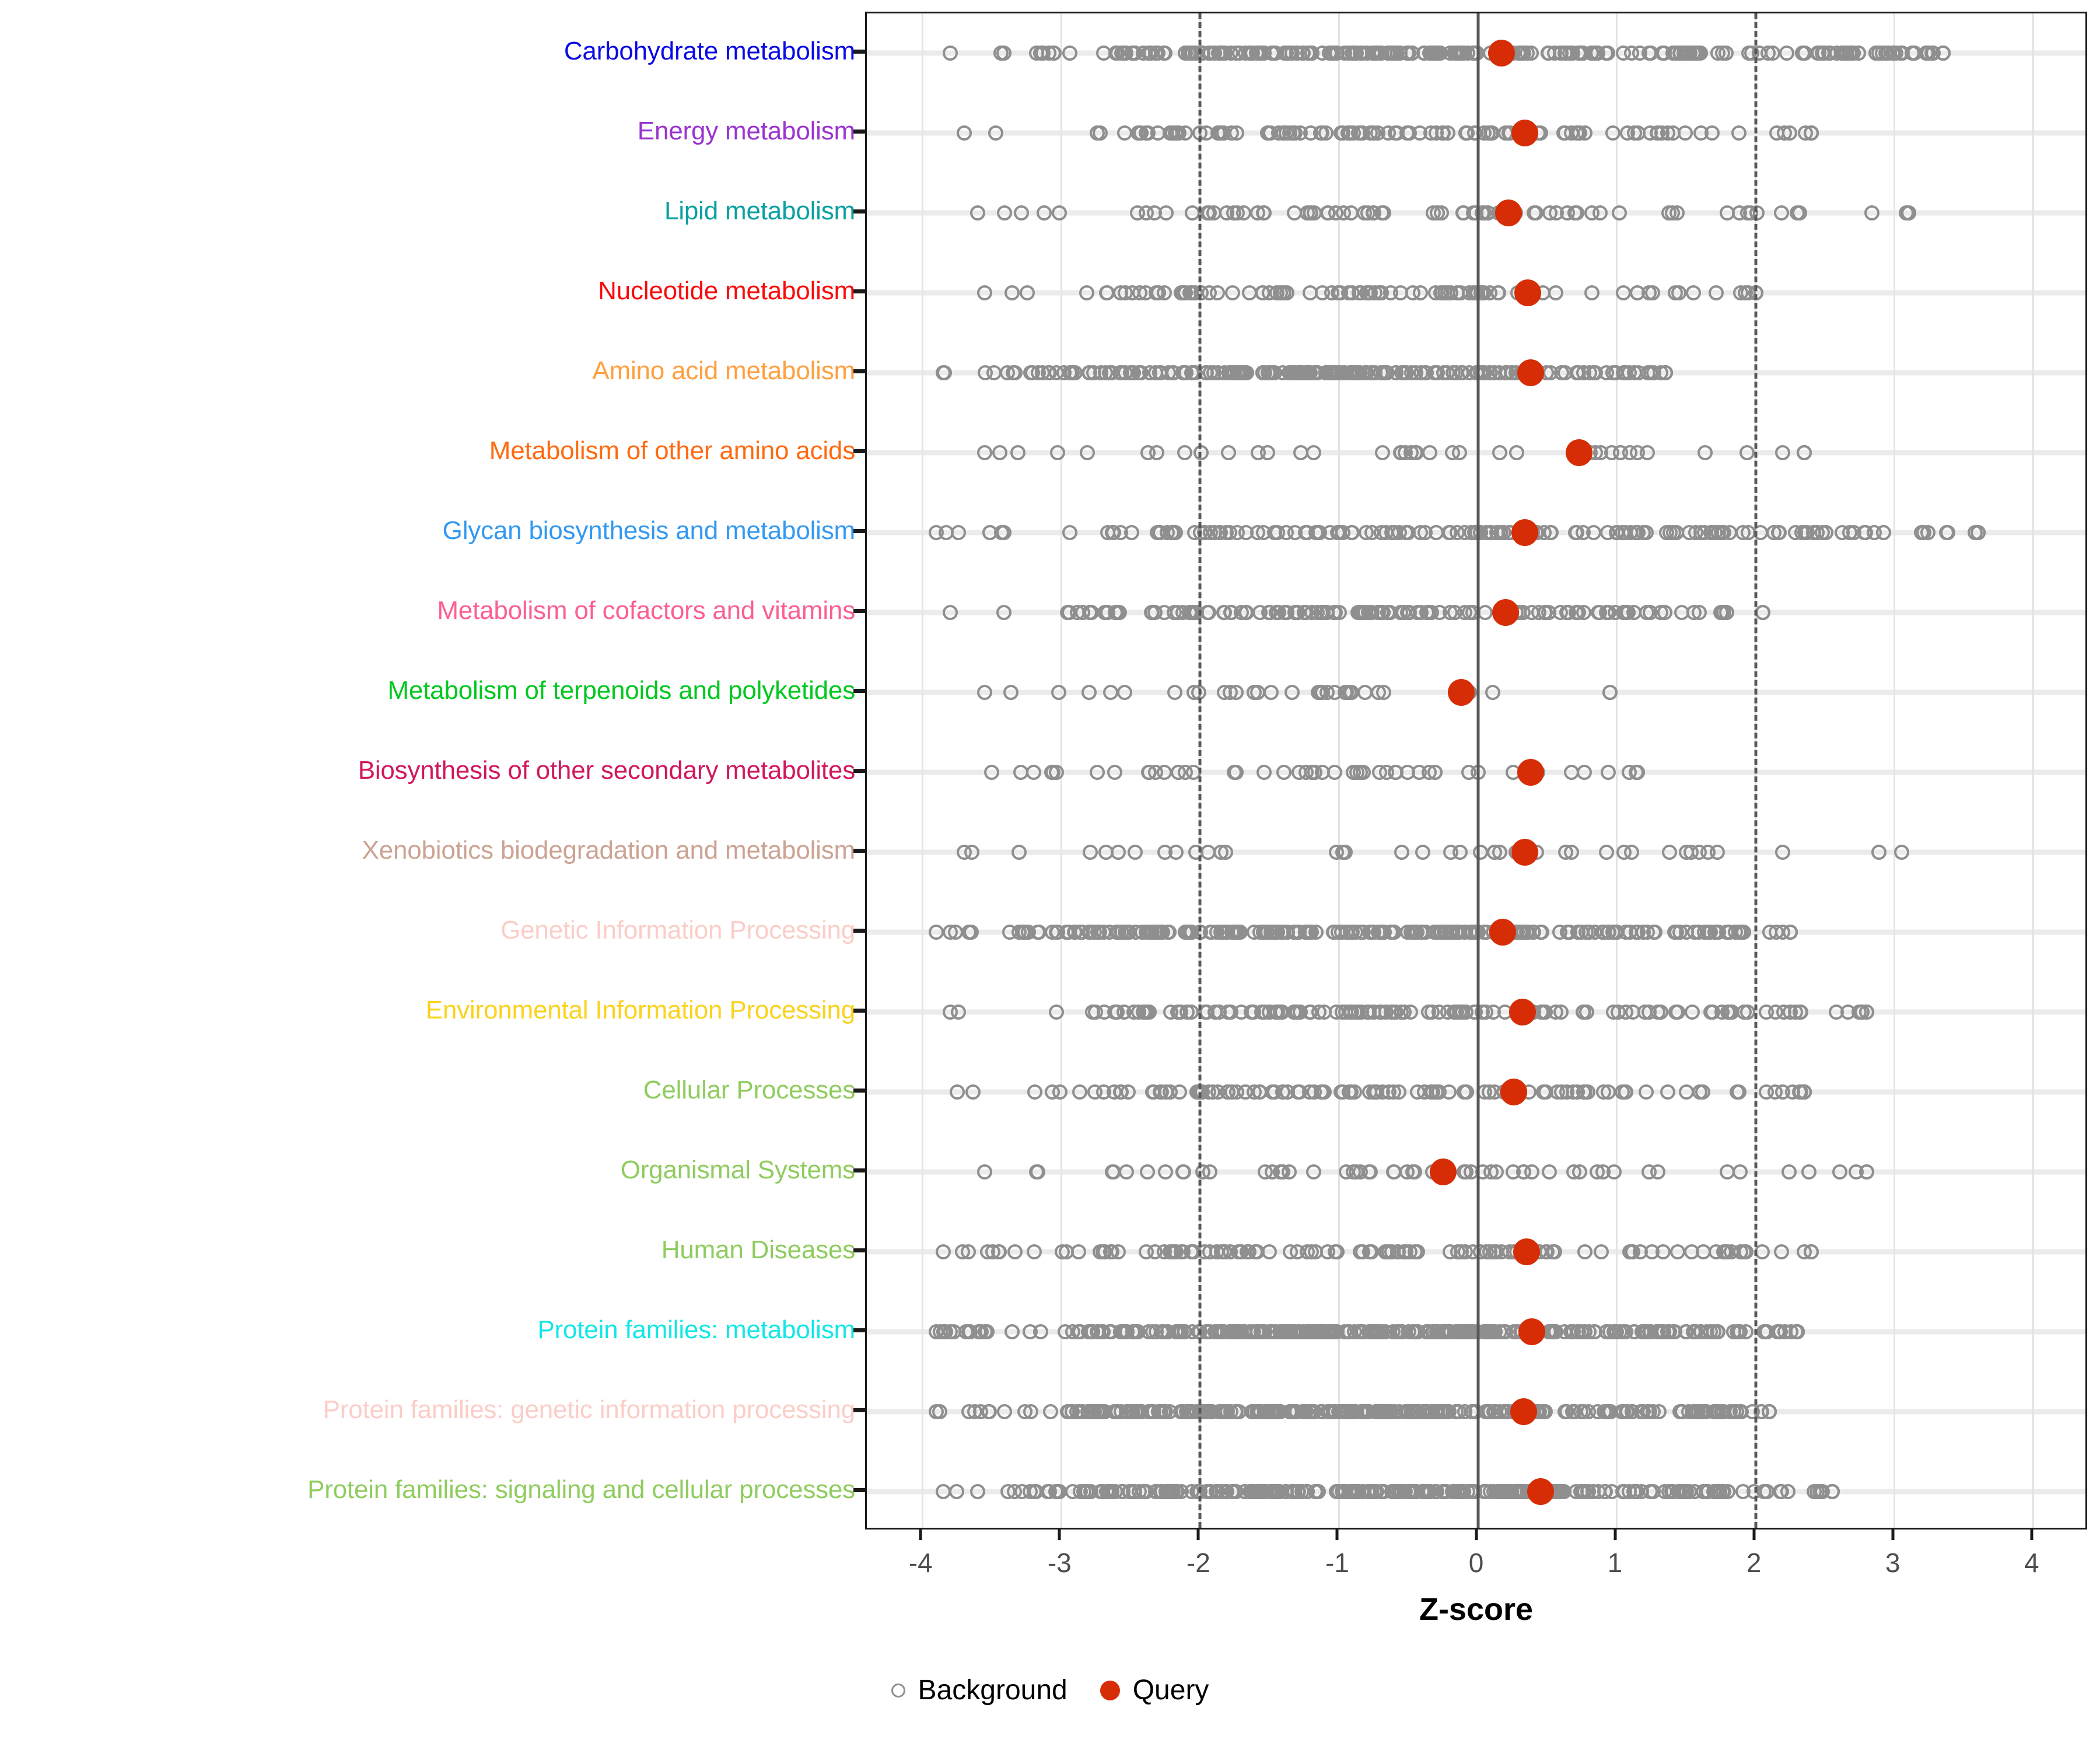  What do you see at coordinates (1154, 1690) in the screenshot?
I see `legend-item-query: Query` at bounding box center [1154, 1690].